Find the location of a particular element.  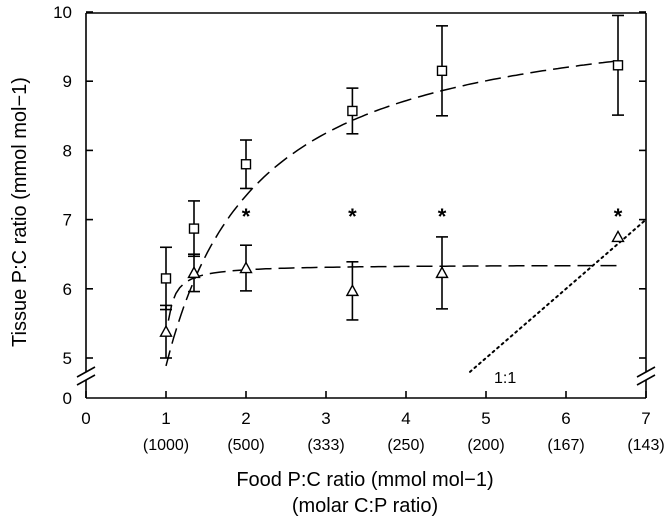

y-tick-label: 0 is located at coordinates (67, 398).